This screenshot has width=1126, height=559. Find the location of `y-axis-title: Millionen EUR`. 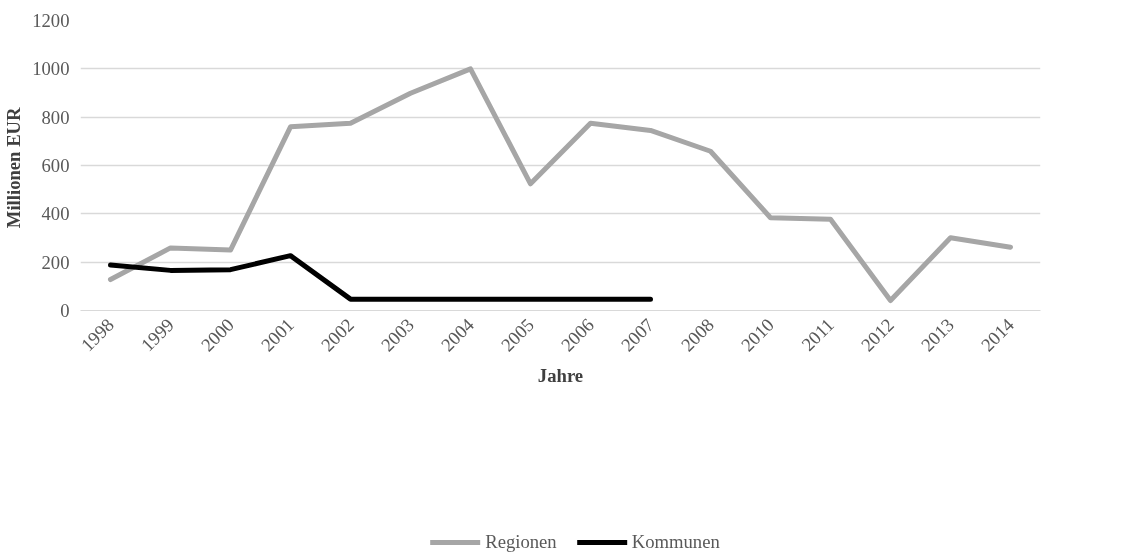

y-axis-title: Millionen EUR is located at coordinates (14, 167).